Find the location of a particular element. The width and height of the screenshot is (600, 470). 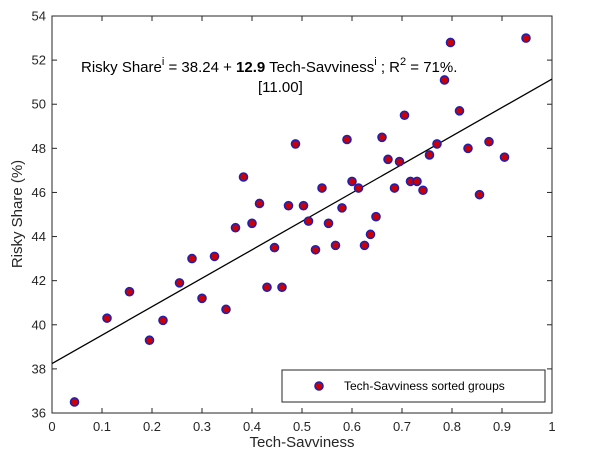

y-tick-label: 50 is located at coordinates (39, 104).